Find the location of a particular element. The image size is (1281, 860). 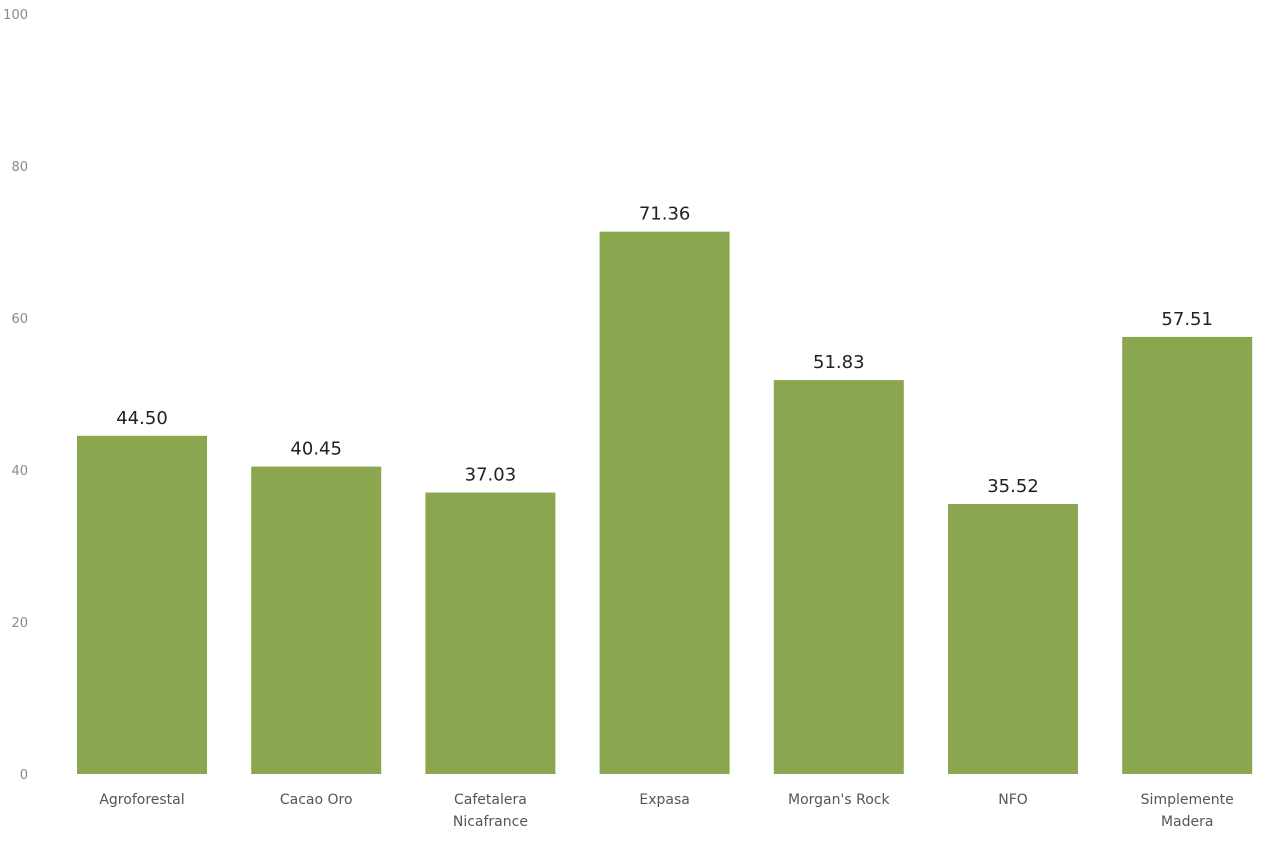

x-tick-label: NFO is located at coordinates (1013, 800).